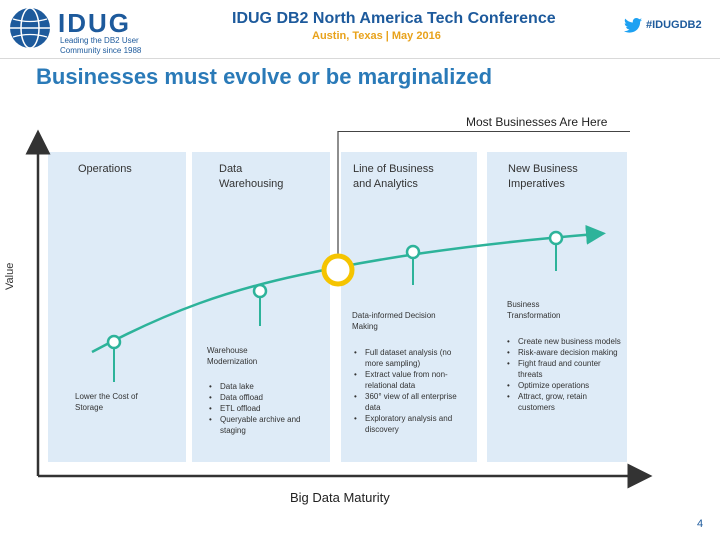  Describe the element at coordinates (564, 369) in the screenshot. I see `new-business-bullet: Fight fraud and counter threats` at that location.